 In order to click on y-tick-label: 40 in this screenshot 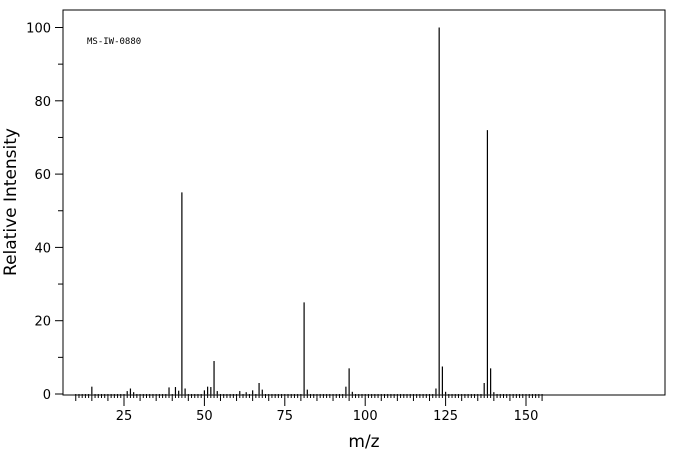, I will do `click(42, 248)`.